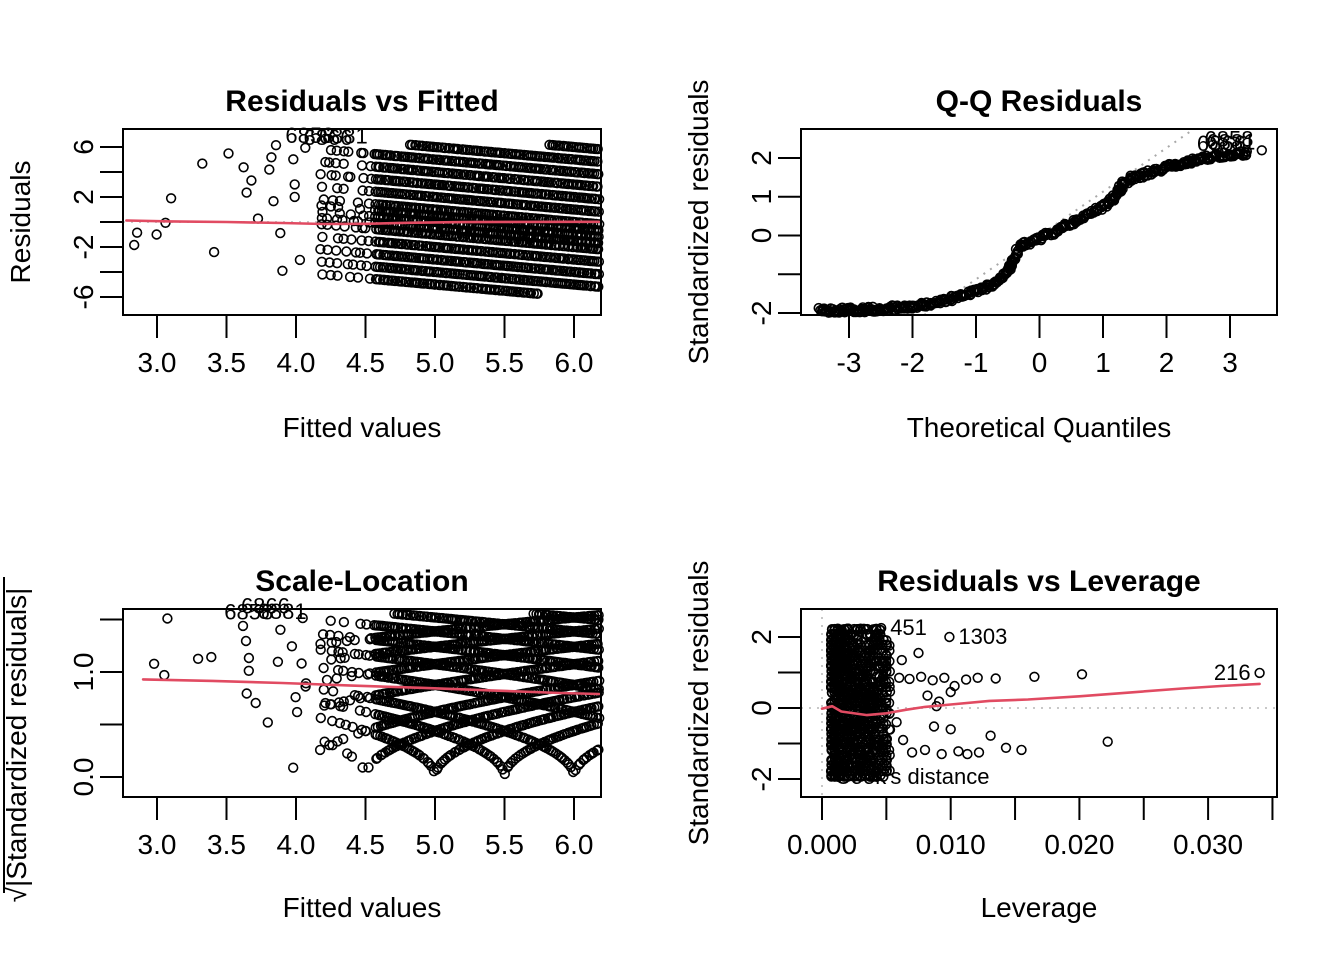  I want to click on svg-text: 1.0, so click(83, 672).